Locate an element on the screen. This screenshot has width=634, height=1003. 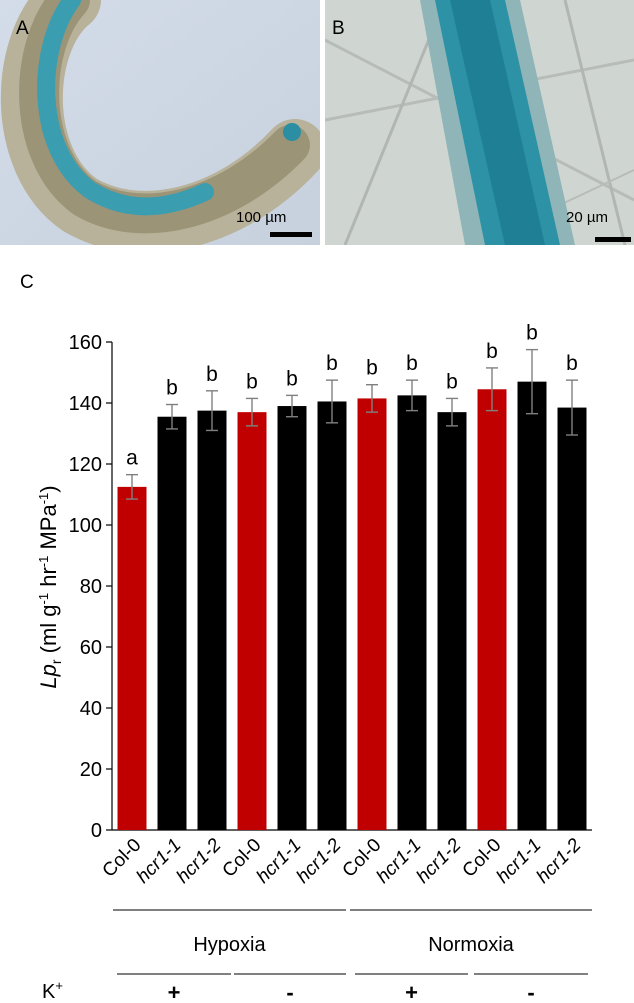
y-label-end: ) is located at coordinates (48, 488).